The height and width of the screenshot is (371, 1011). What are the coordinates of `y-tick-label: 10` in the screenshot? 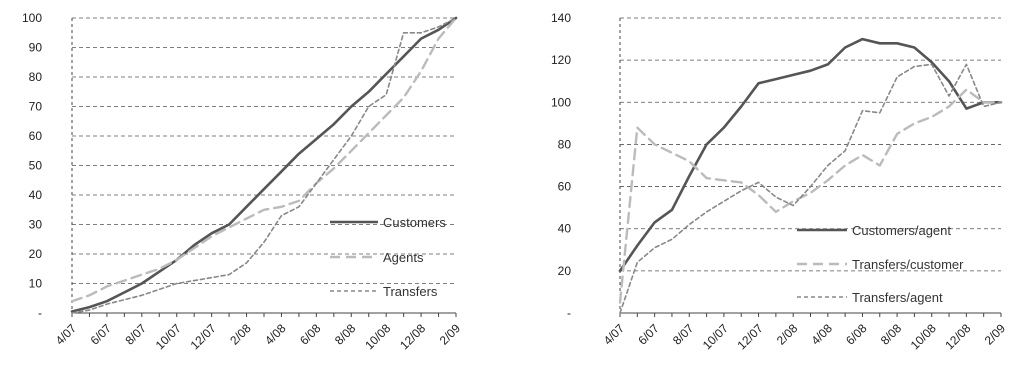 It's located at (36, 284).